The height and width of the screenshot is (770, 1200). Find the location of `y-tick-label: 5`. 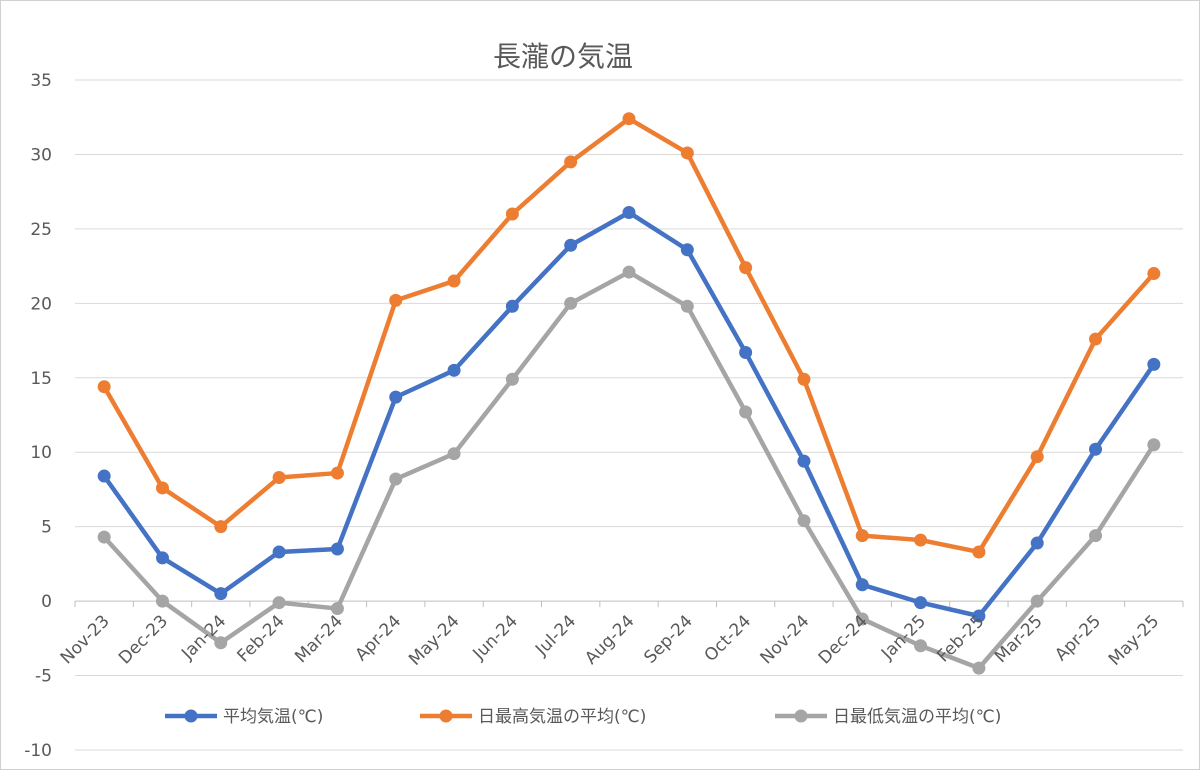

y-tick-label: 5 is located at coordinates (46, 528).